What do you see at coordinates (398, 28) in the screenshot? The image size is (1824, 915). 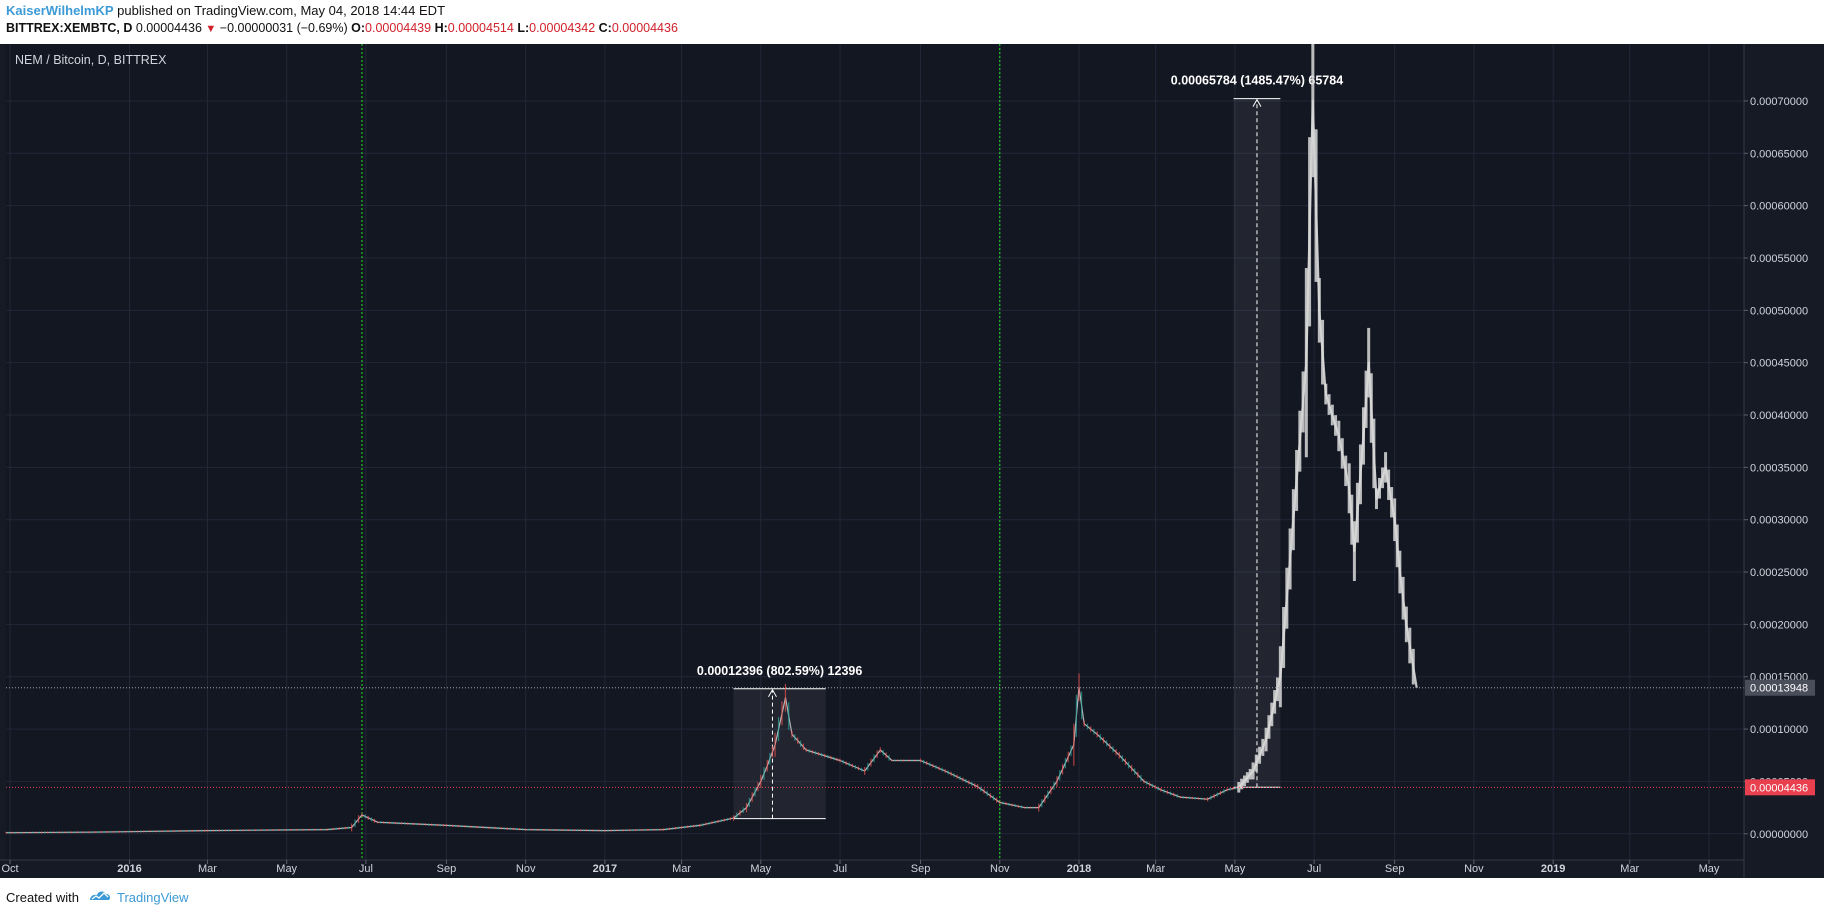 I see `open-value: 0.00004439` at bounding box center [398, 28].